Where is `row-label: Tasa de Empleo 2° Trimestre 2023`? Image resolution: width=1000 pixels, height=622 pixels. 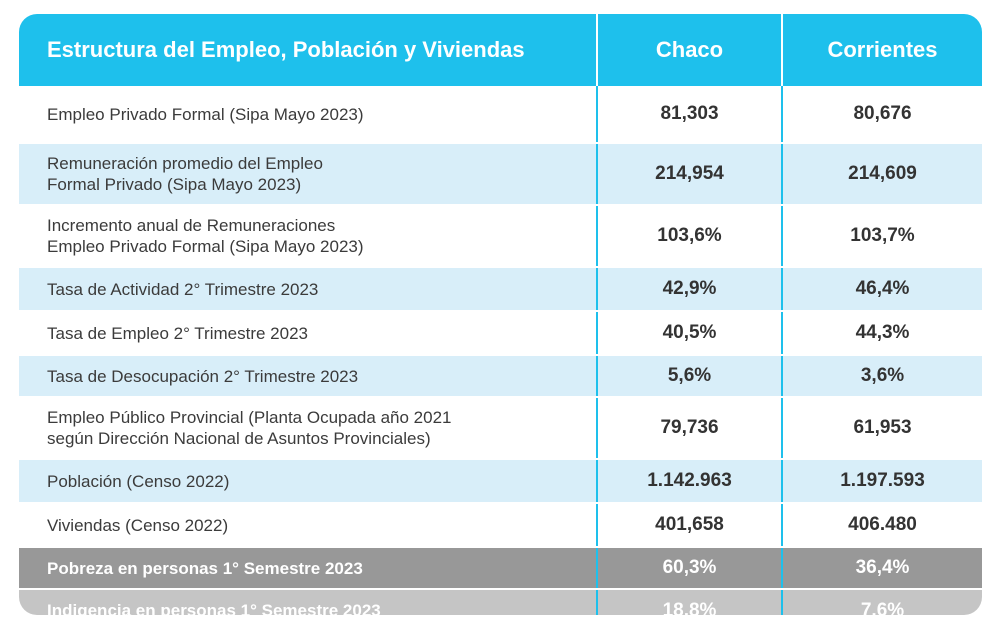 row-label: Tasa de Empleo 2° Trimestre 2023 is located at coordinates (308, 333).